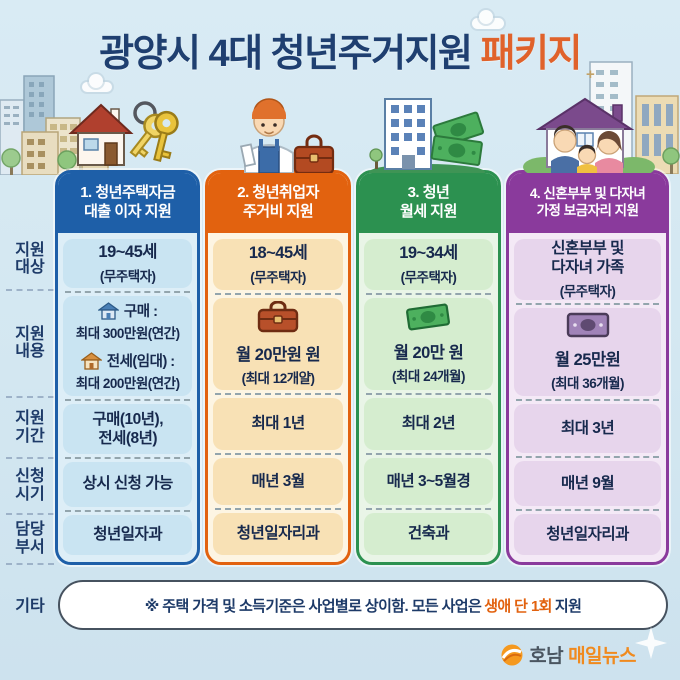  What do you see at coordinates (128, 264) in the screenshot?
I see `target-cell-1: 19~45세 (무주택자)` at bounding box center [128, 264].